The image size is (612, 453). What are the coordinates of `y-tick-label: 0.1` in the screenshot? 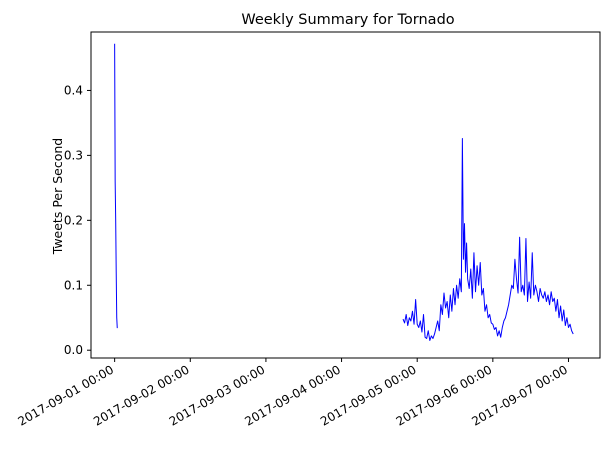 It's located at (73, 285).